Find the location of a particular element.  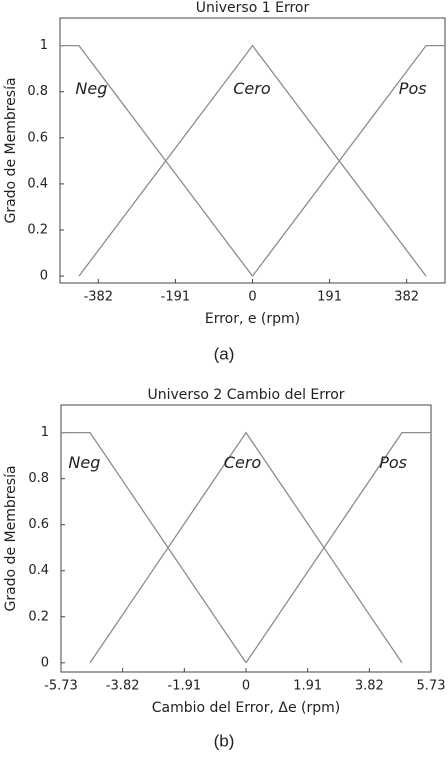

x-tick-label: -1.91 is located at coordinates (185, 686).